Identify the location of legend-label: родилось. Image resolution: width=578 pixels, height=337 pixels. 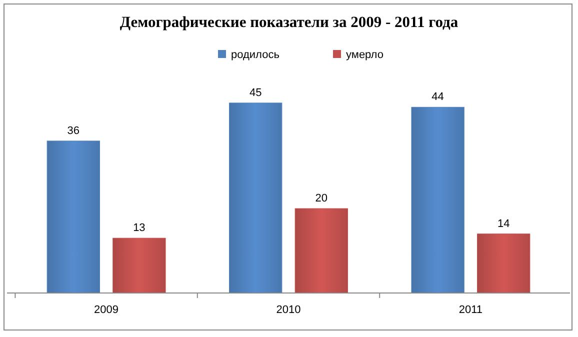
(255, 55).